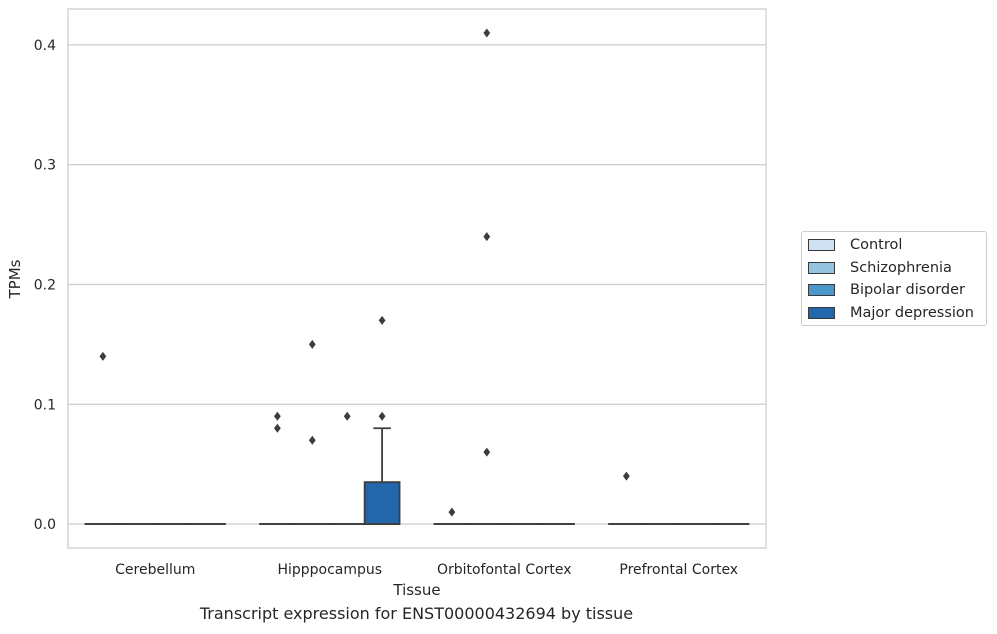  Describe the element at coordinates (329, 570) in the screenshot. I see `x-tick-label: Hipppocampus` at that location.